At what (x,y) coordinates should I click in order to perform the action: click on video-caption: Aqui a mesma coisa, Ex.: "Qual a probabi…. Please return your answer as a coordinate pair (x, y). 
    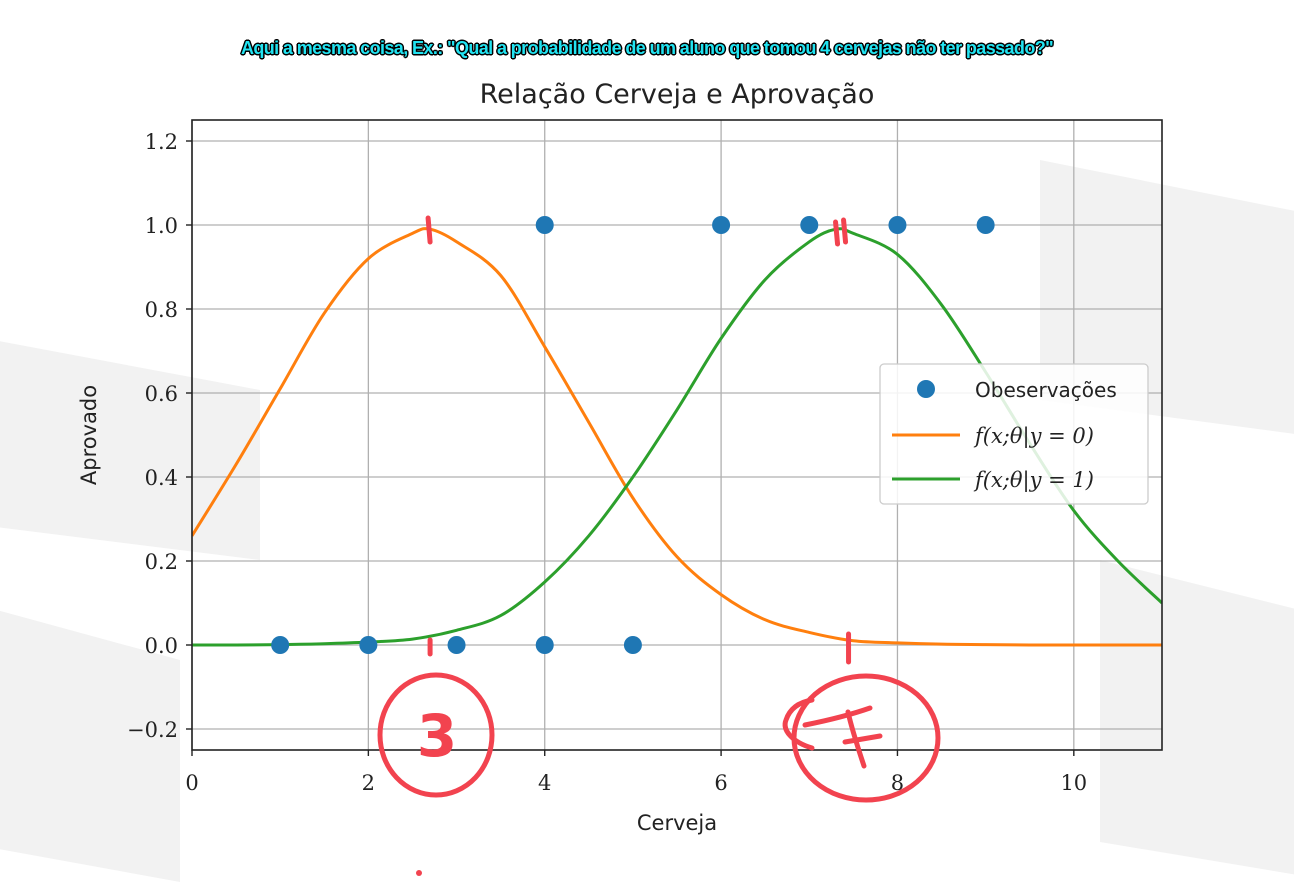
    Looking at the image, I should click on (647, 48).